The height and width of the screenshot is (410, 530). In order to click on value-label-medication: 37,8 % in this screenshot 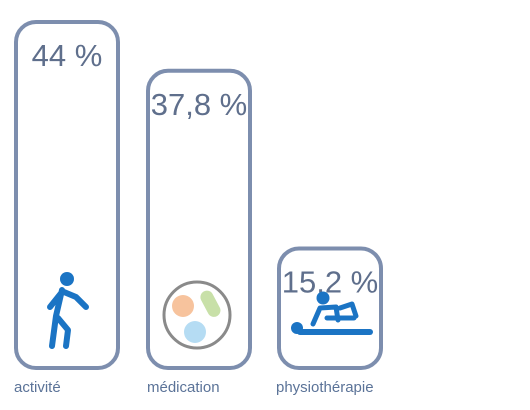, I will do `click(199, 104)`.